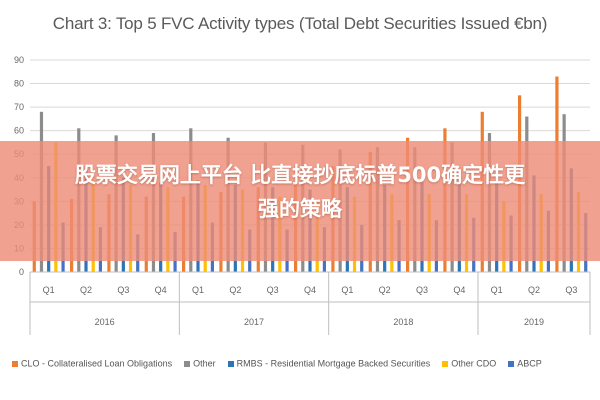  What do you see at coordinates (97, 363) in the screenshot?
I see `legend-label: CLO - Collateralised Loan Obligations` at bounding box center [97, 363].